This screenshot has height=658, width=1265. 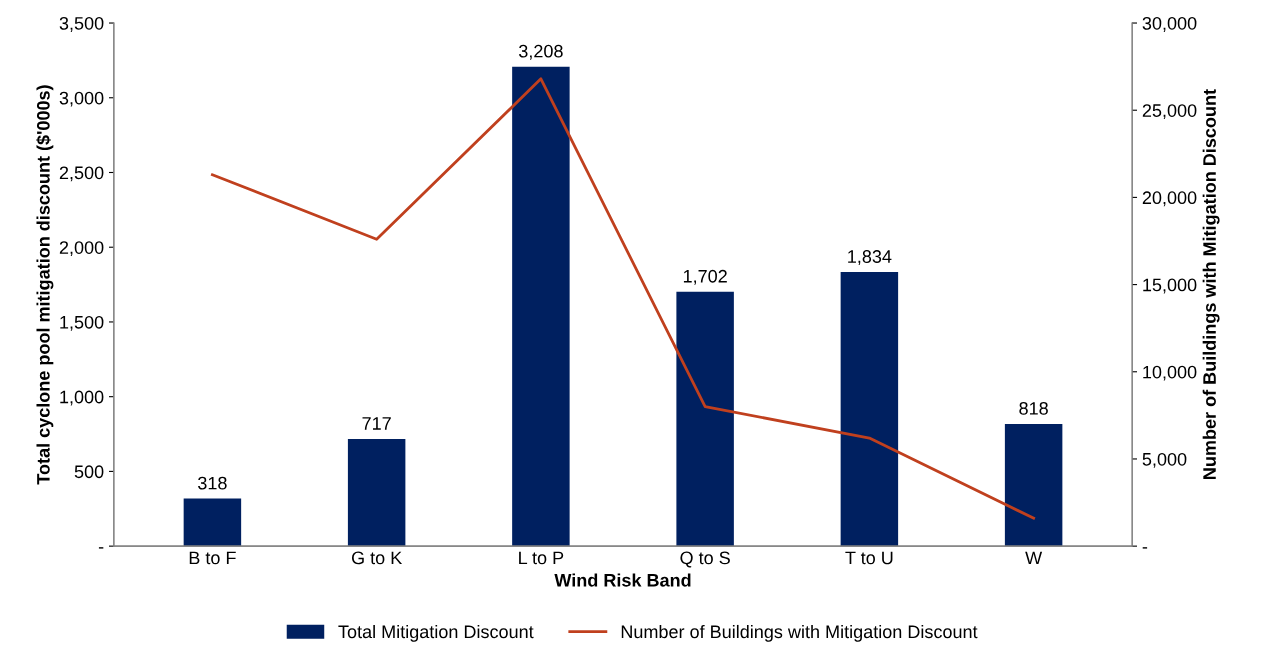 What do you see at coordinates (705, 559) in the screenshot?
I see `x-tick-label: Q to S` at bounding box center [705, 559].